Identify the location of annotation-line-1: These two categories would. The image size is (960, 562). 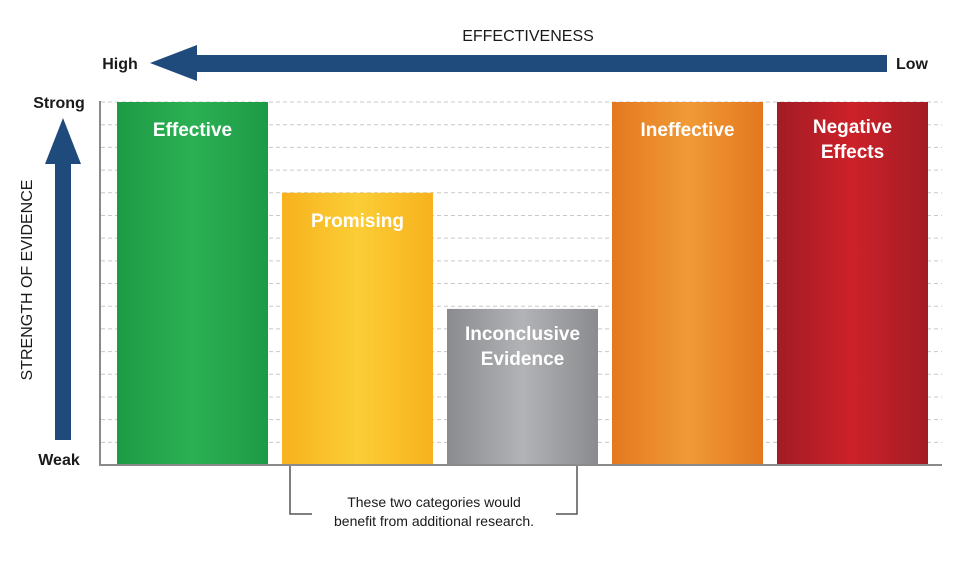
(434, 502).